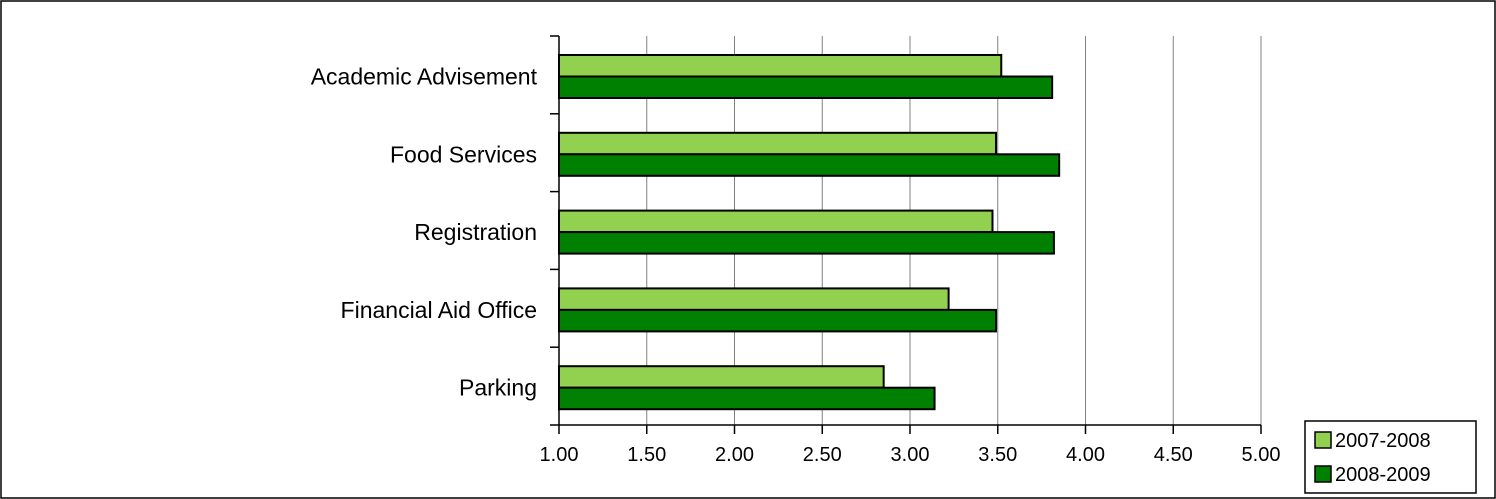 The width and height of the screenshot is (1496, 499). What do you see at coordinates (754, 299) in the screenshot?
I see `bar-2007-2008-financial-aid-office` at bounding box center [754, 299].